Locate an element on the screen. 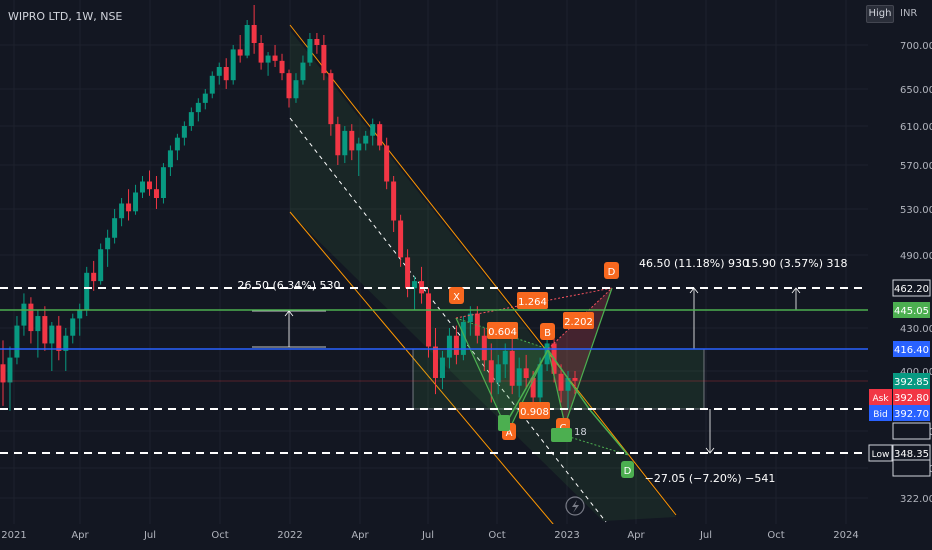  price-tag-3: 392.85 is located at coordinates (911, 381).